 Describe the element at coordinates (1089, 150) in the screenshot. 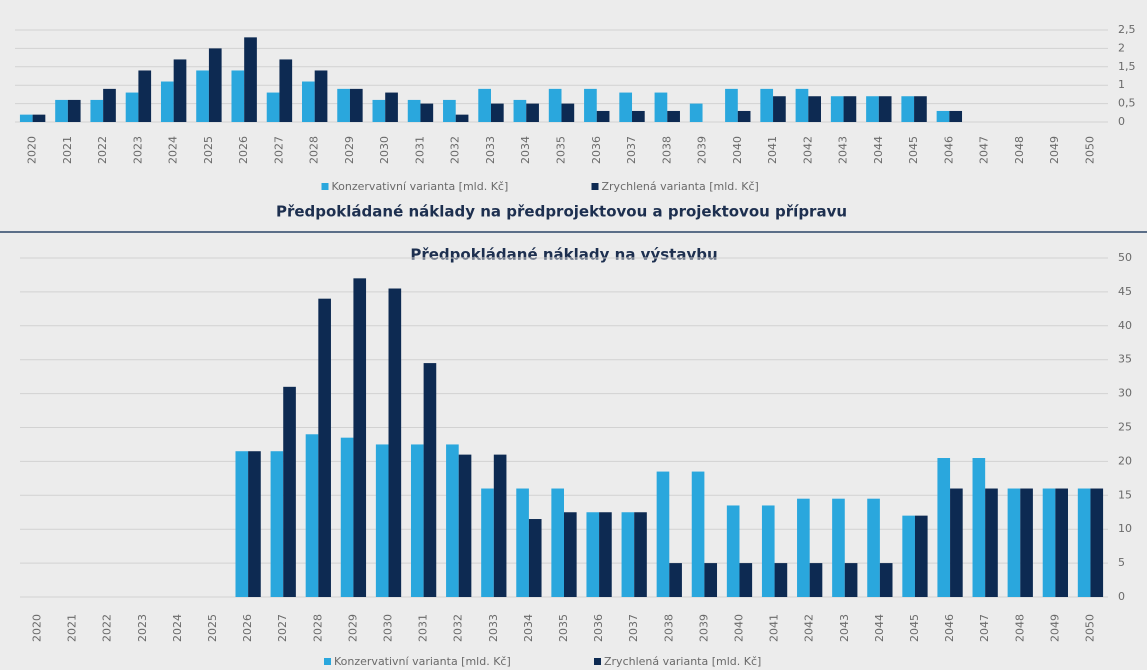

I see `x-tick-label: 2050` at that location.